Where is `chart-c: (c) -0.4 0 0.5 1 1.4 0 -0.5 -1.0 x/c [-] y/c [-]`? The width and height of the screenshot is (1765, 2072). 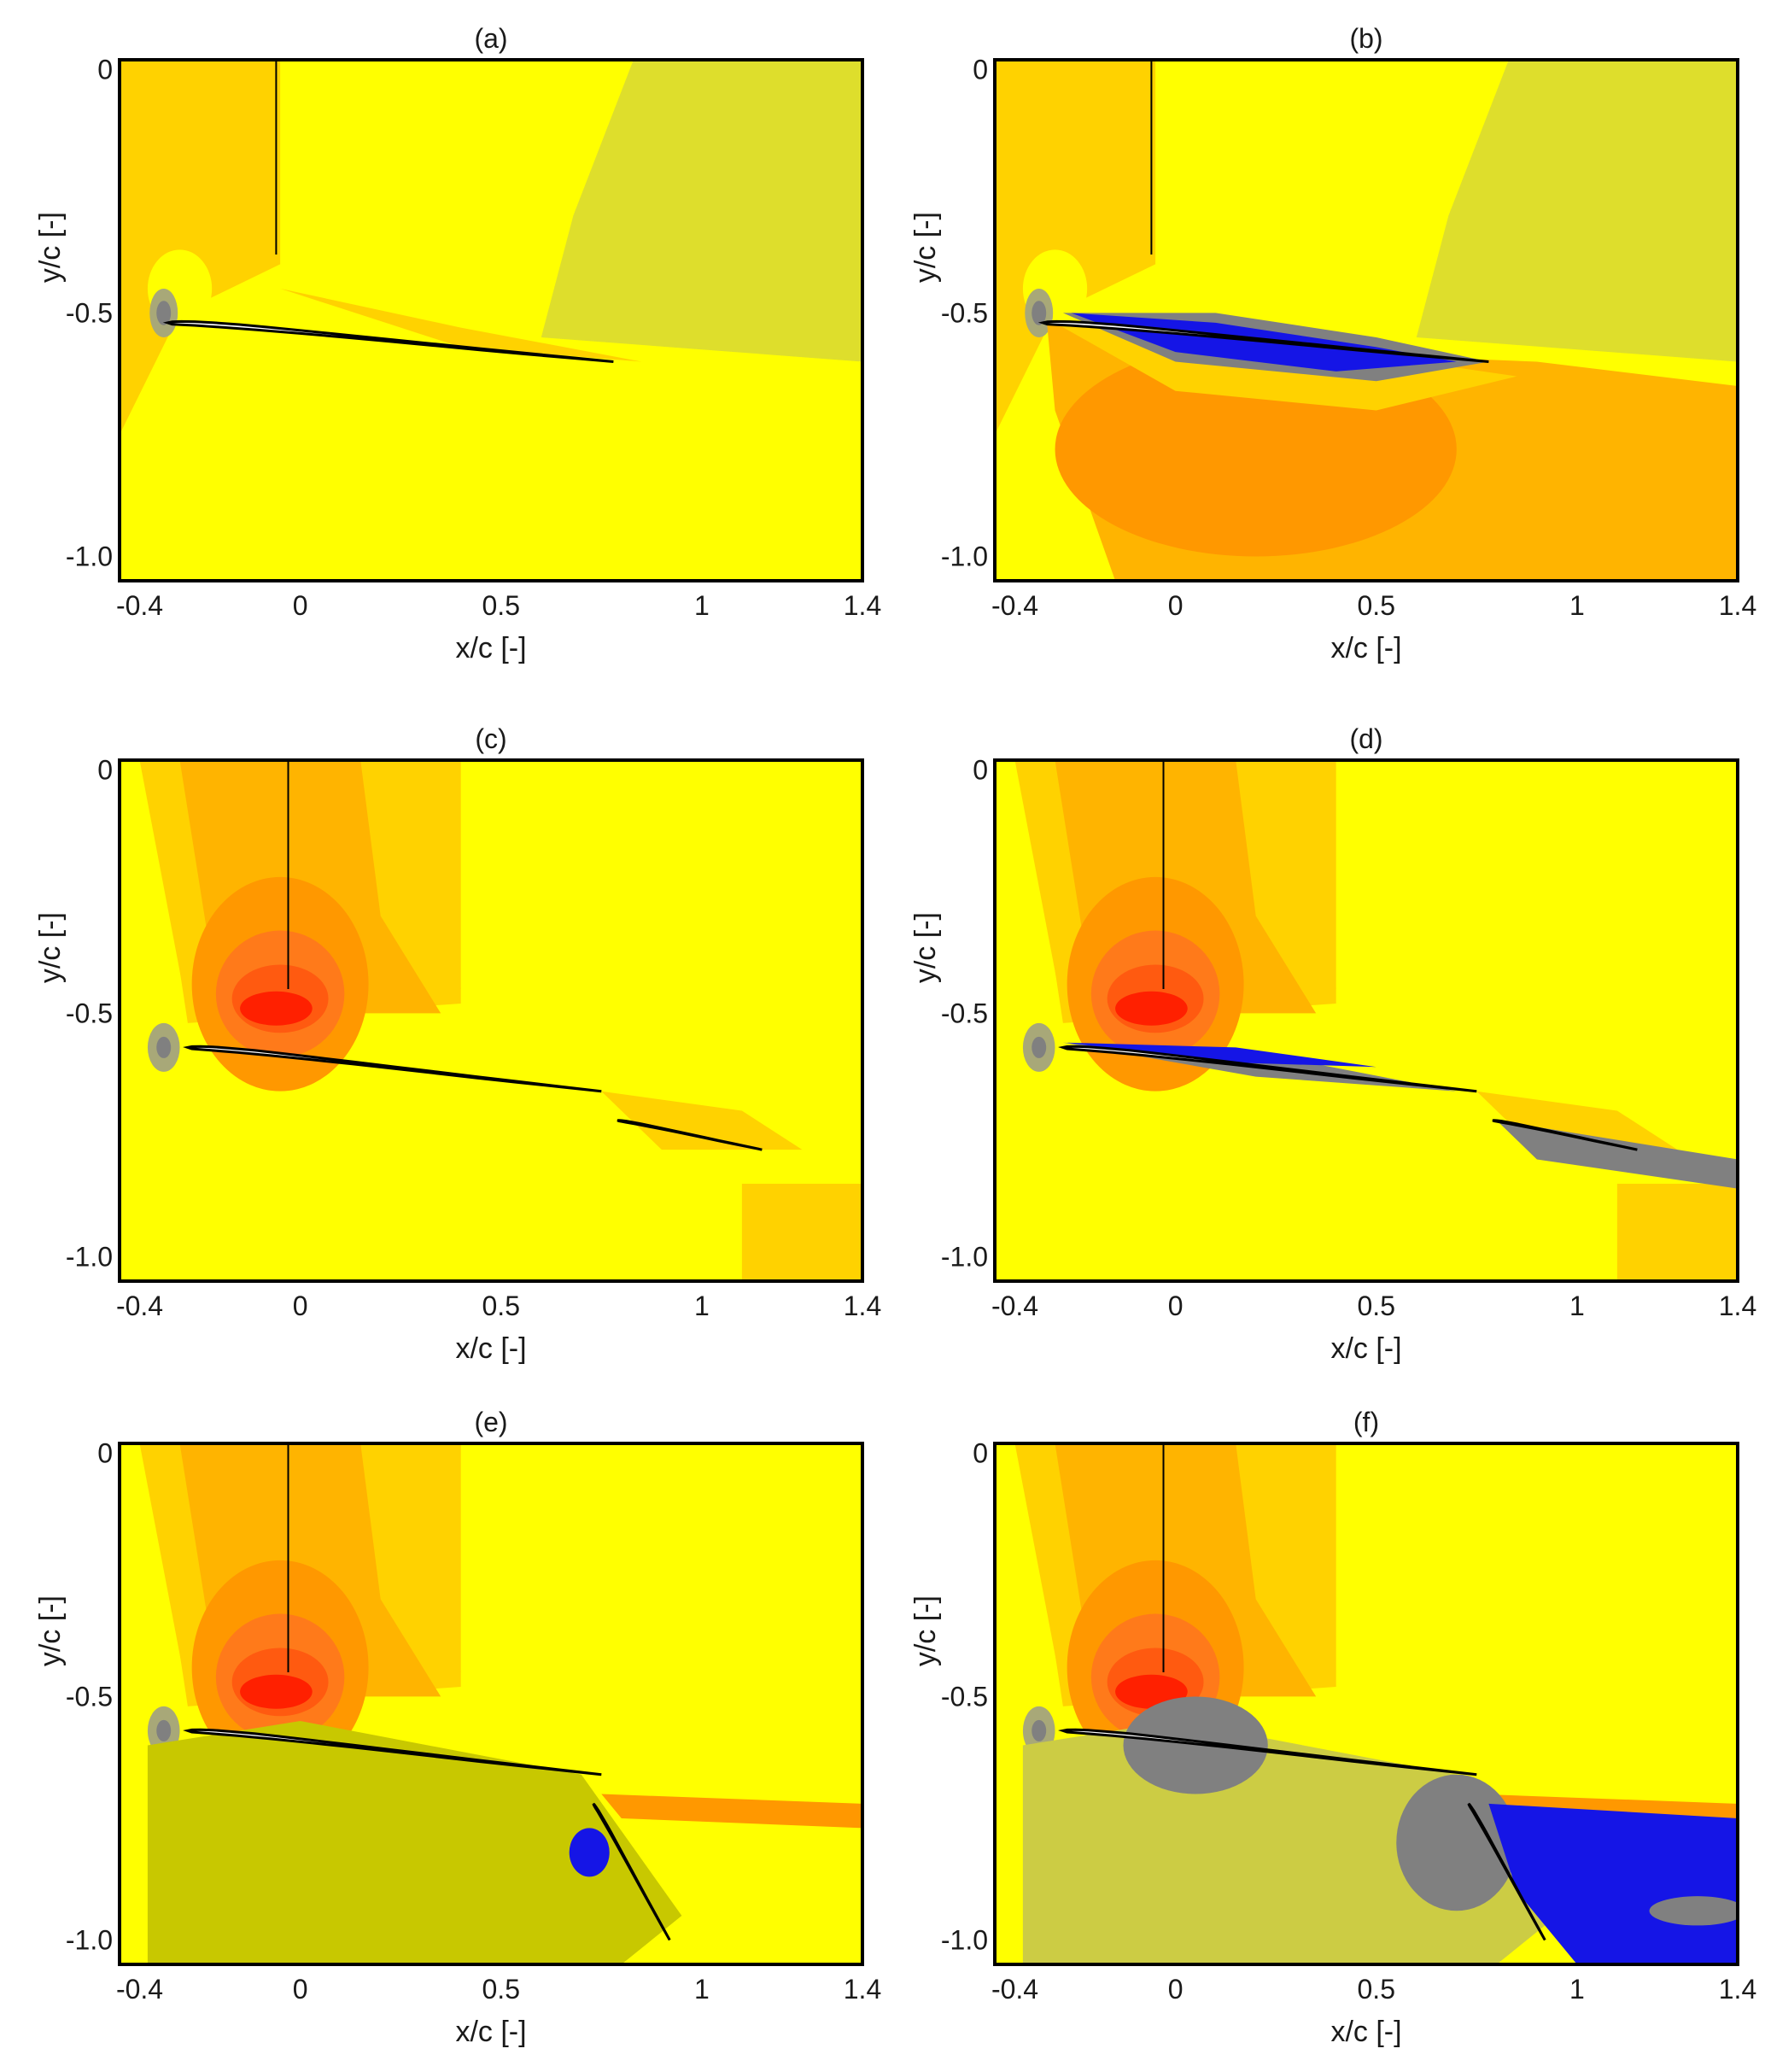 chart-c: (c) -0.4 0 0.5 1 1.4 0 -0.5 -1.0 x/c [-] y/c [-] is located at coordinates (458, 1044).